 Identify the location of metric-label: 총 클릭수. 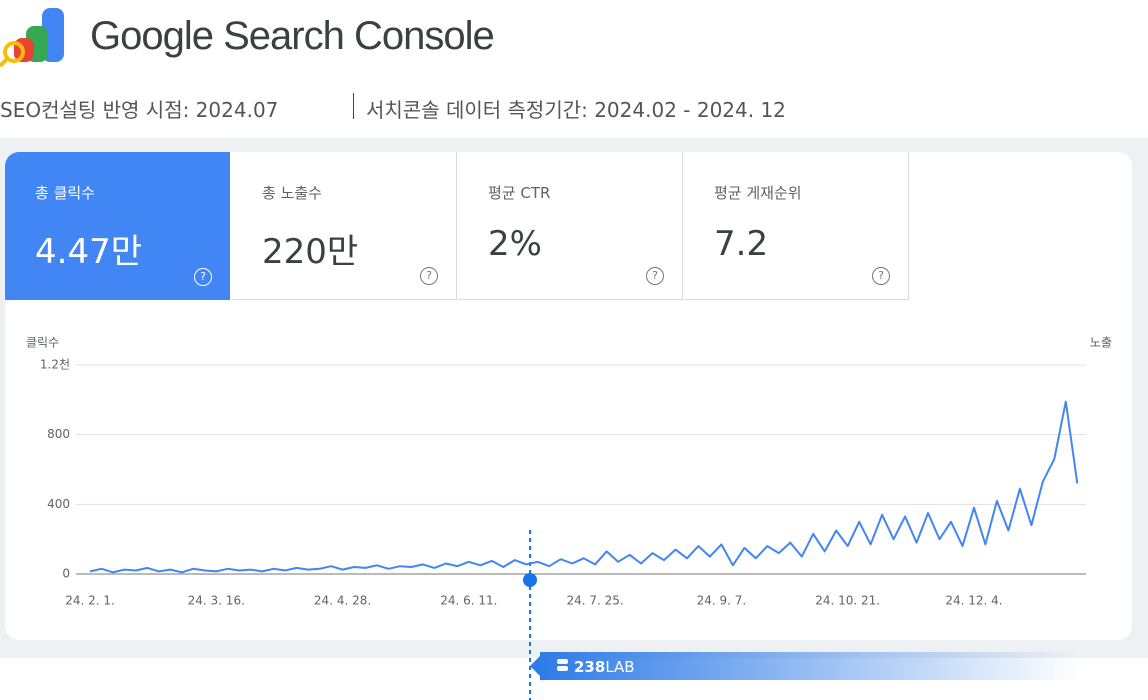
(65, 193).